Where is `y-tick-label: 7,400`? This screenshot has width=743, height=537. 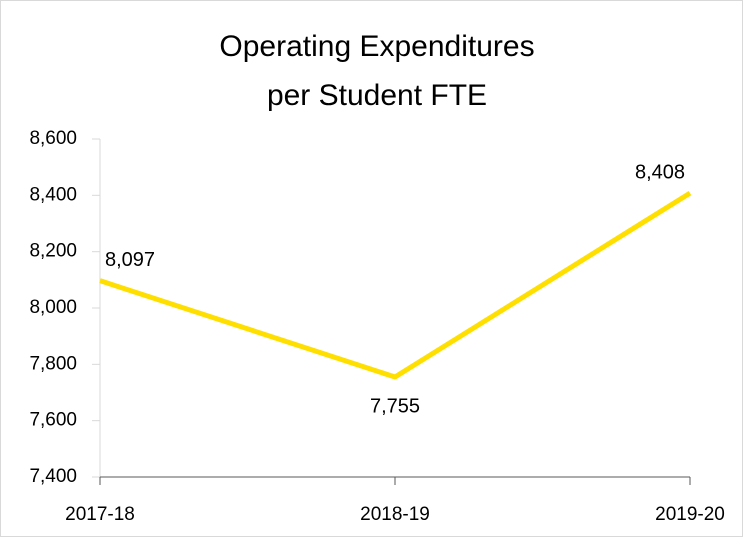 y-tick-label: 7,400 is located at coordinates (53, 476).